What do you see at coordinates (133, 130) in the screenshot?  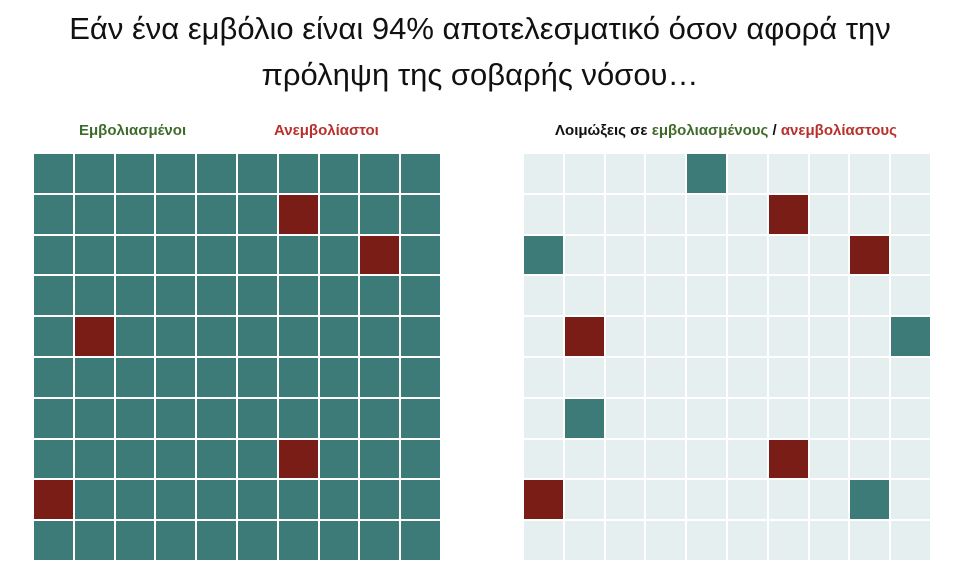 I see `legend-vaccinated: Εμβολιασμένοι` at bounding box center [133, 130].